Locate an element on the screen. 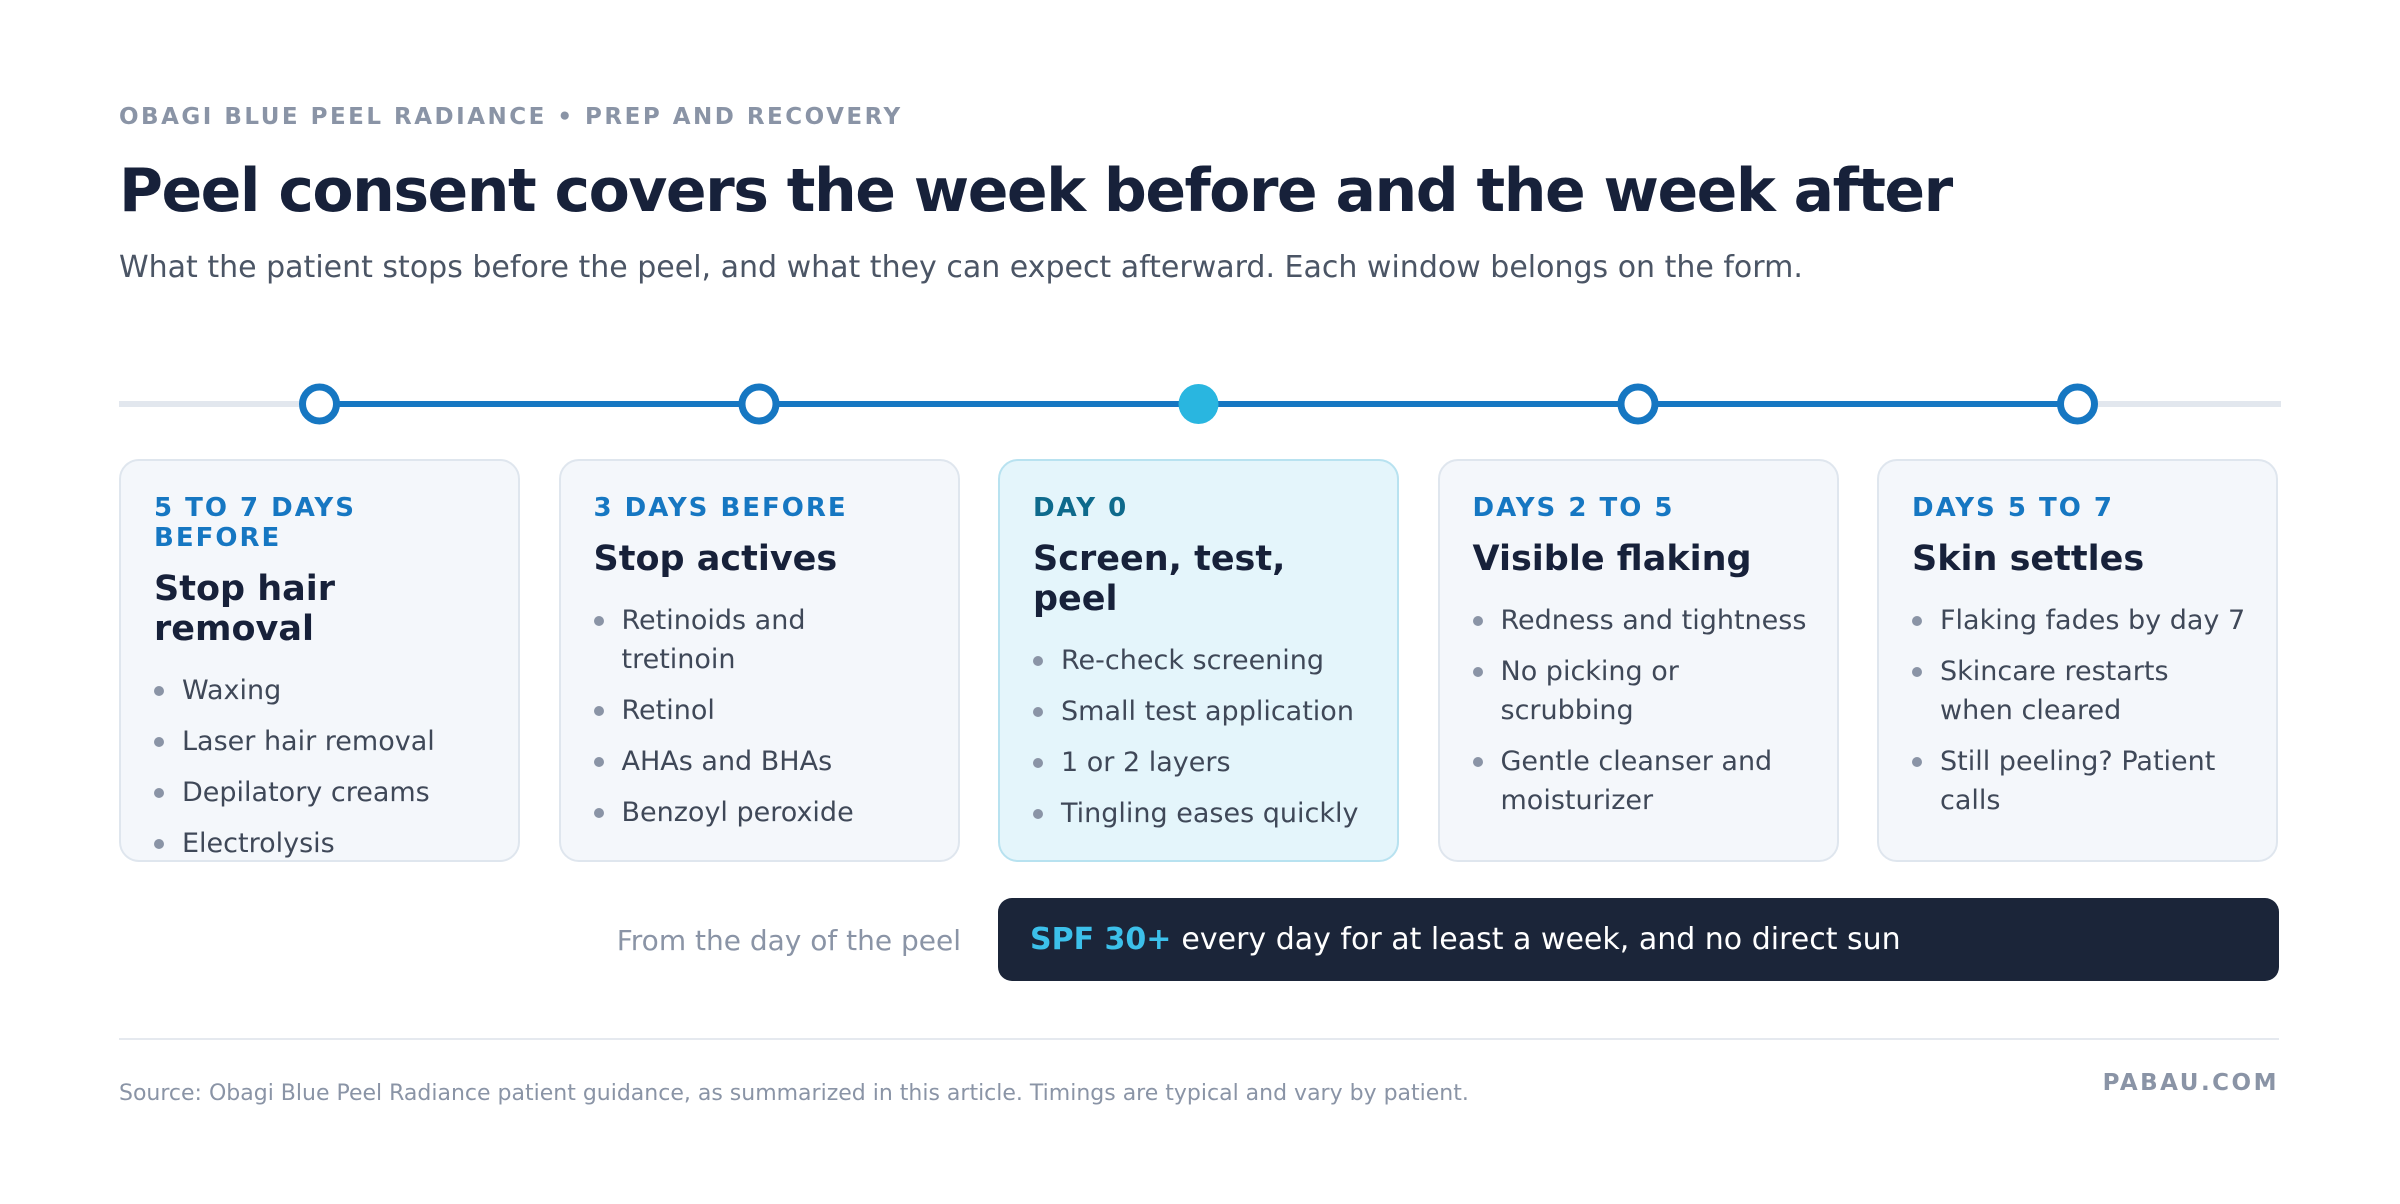 This screenshot has width=2400, height=1204. stage-label: DAY 0 is located at coordinates (1081, 508).